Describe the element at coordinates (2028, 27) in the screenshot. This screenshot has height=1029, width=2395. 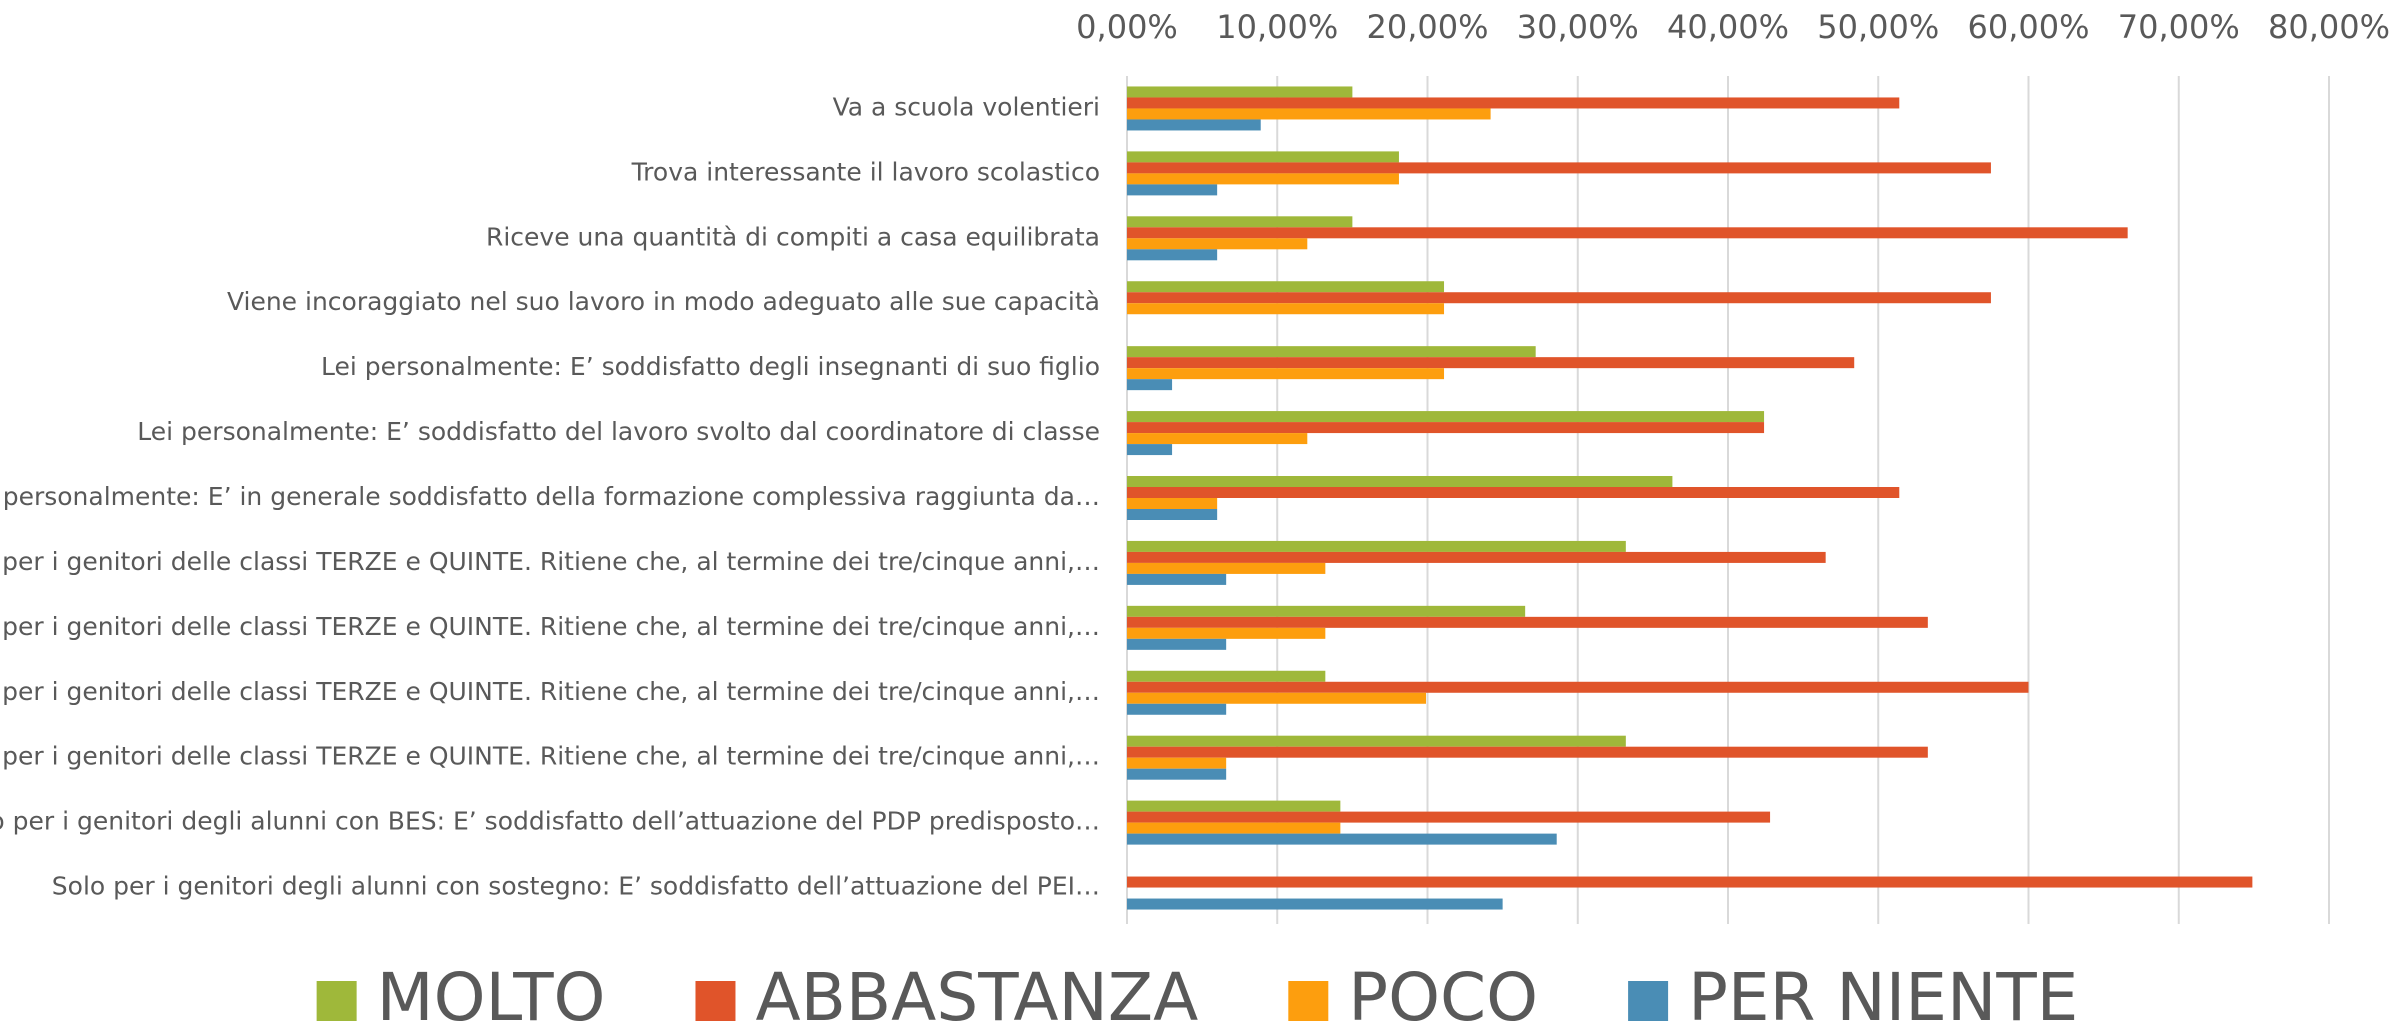
I see `x-tick-label: 60,00%` at that location.